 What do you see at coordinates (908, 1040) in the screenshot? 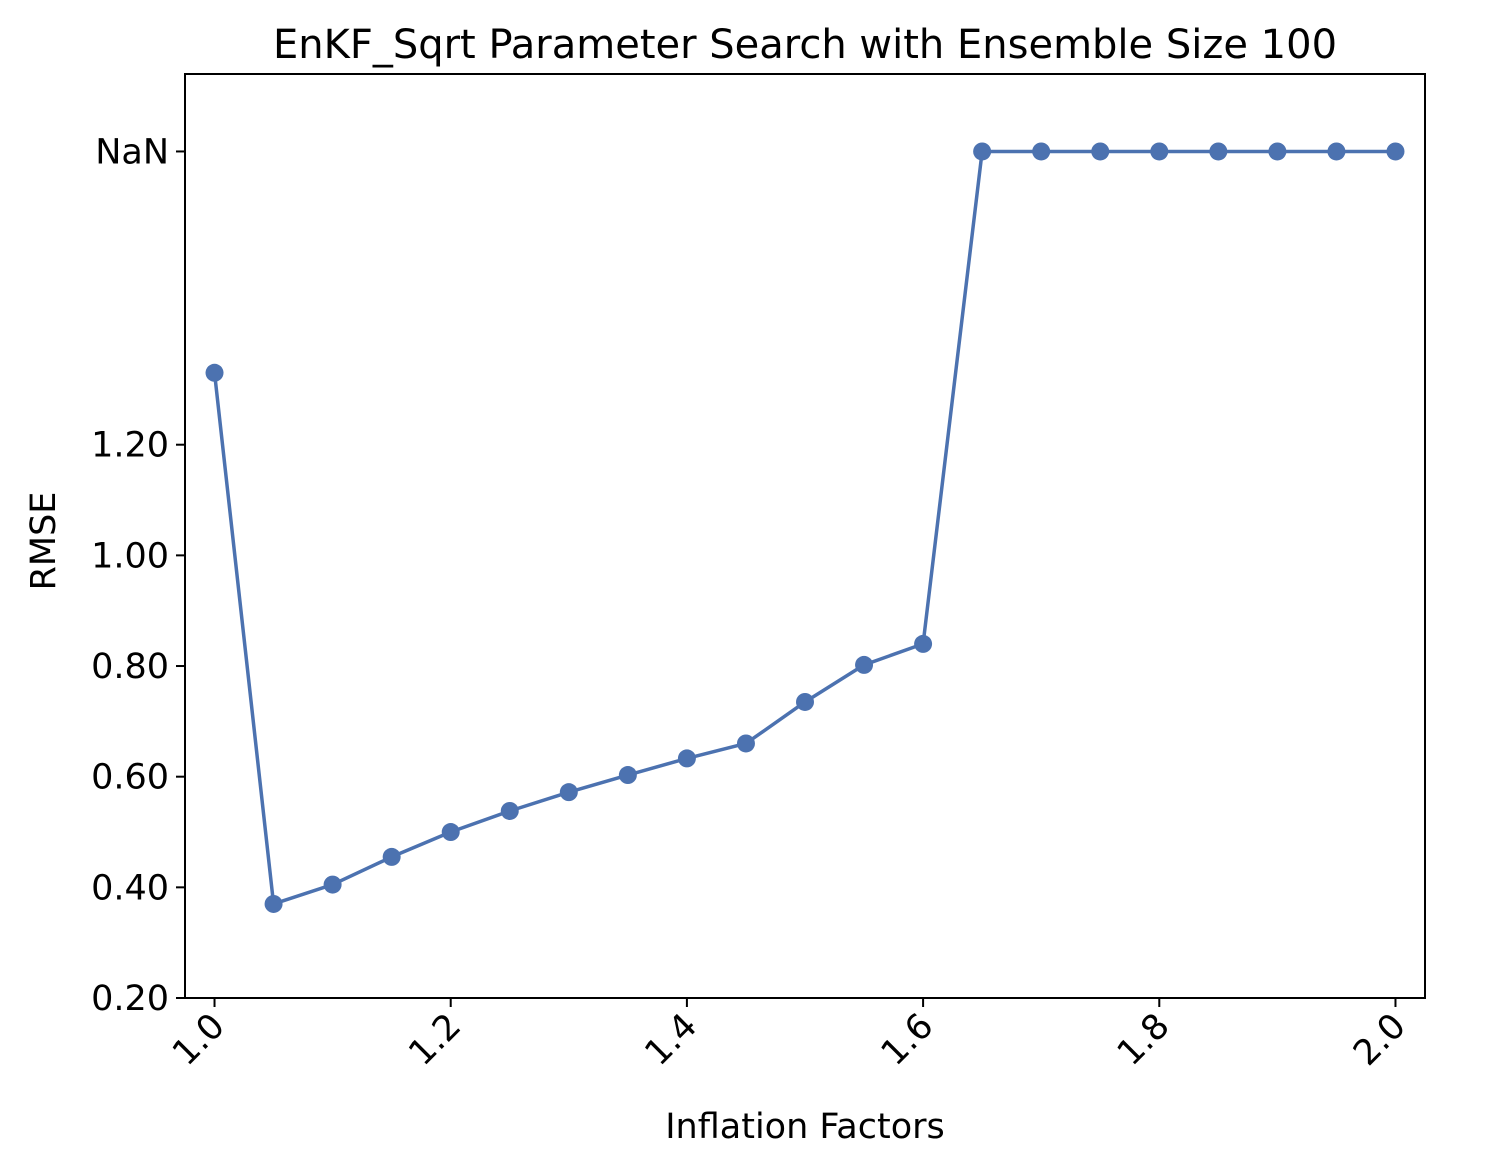
I see `x-tick-label: 1.6` at bounding box center [908, 1040].